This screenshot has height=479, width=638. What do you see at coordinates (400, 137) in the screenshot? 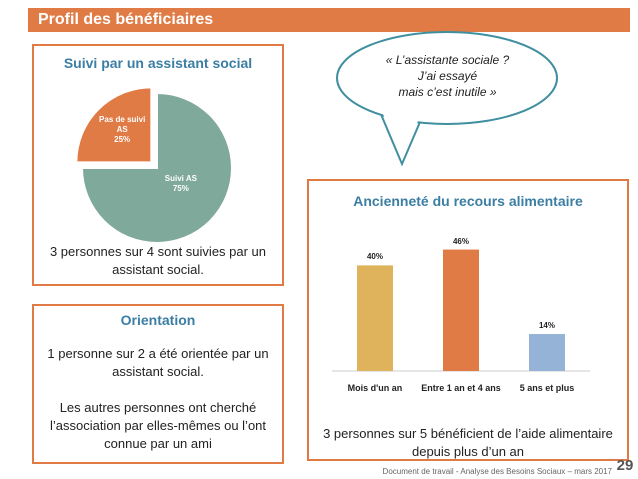
I see `bubble-tail-fill` at bounding box center [400, 137].